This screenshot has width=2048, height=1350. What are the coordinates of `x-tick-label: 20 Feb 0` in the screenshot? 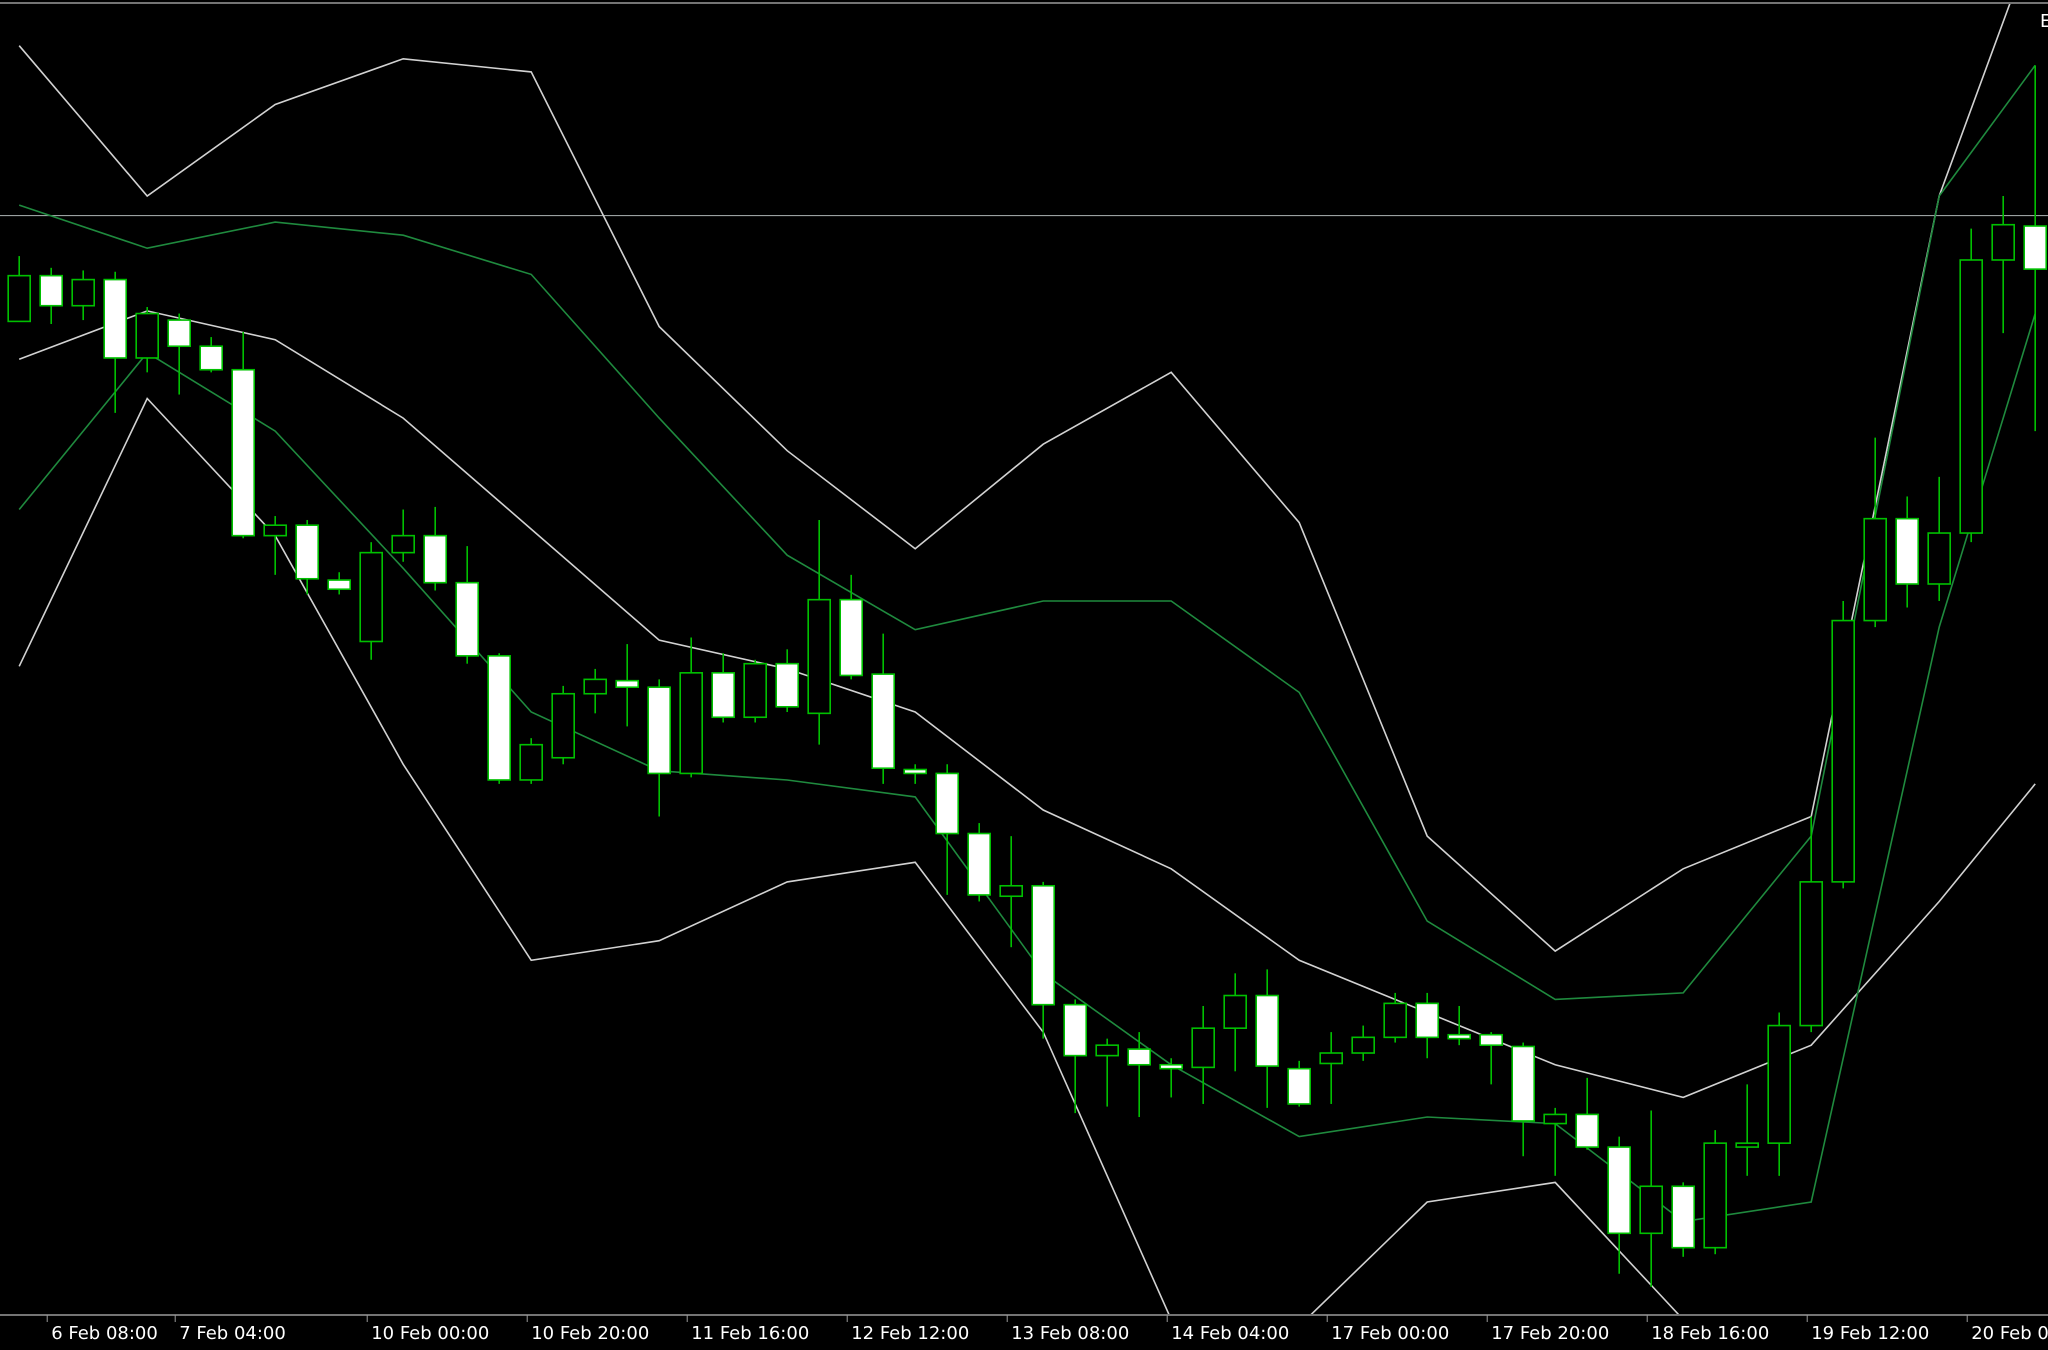 It's located at (2009, 1333).